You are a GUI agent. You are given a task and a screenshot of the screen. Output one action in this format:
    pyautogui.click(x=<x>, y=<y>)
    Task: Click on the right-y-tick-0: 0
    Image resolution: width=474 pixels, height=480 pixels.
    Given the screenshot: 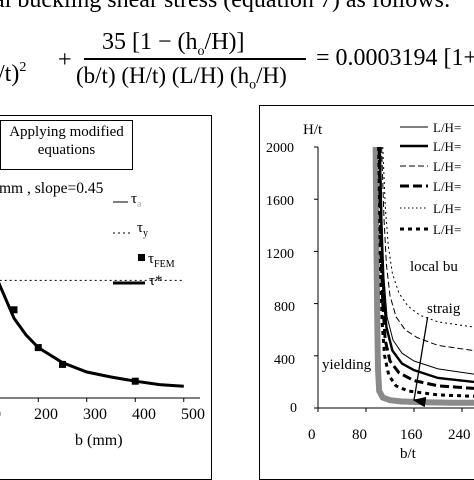 What is the action you would take?
    pyautogui.click(x=293, y=408)
    